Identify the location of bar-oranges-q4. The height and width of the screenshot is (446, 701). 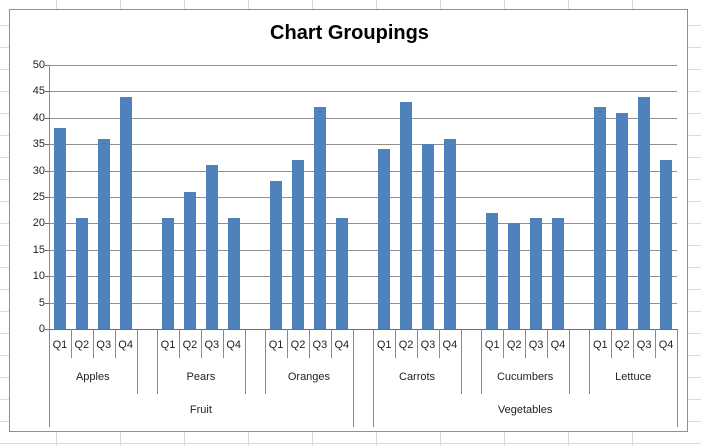
(341, 273).